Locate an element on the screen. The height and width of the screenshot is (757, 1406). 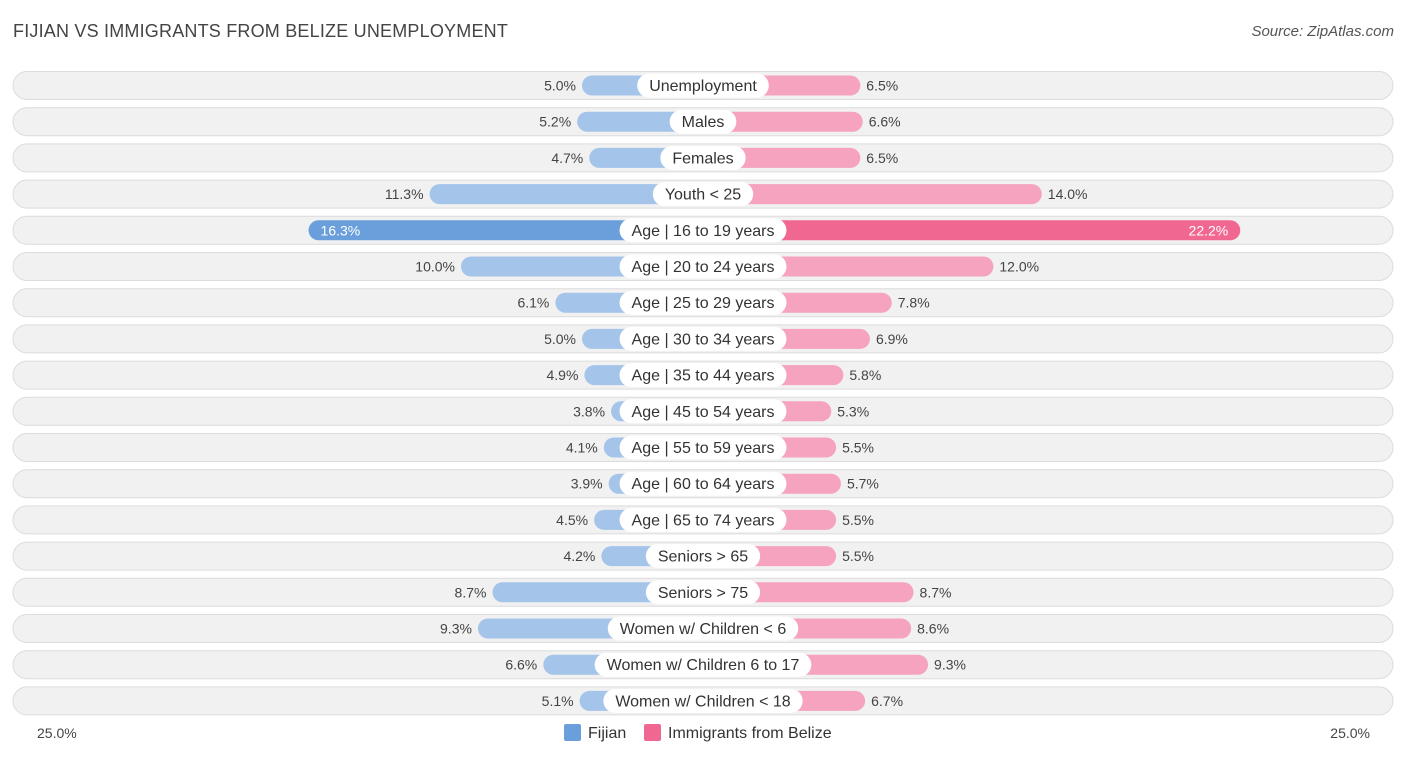
category-label: Age | 20 to 24 years is located at coordinates (703, 267).